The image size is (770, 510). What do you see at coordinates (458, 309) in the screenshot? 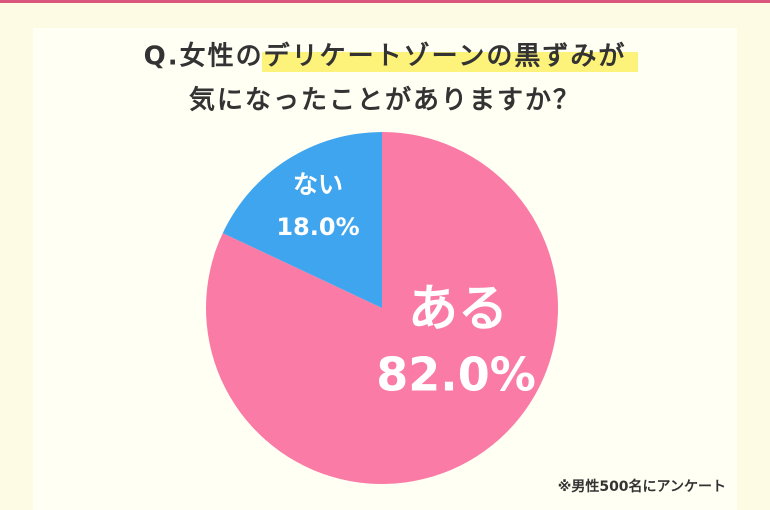
I see `slice-label: ある` at bounding box center [458, 309].